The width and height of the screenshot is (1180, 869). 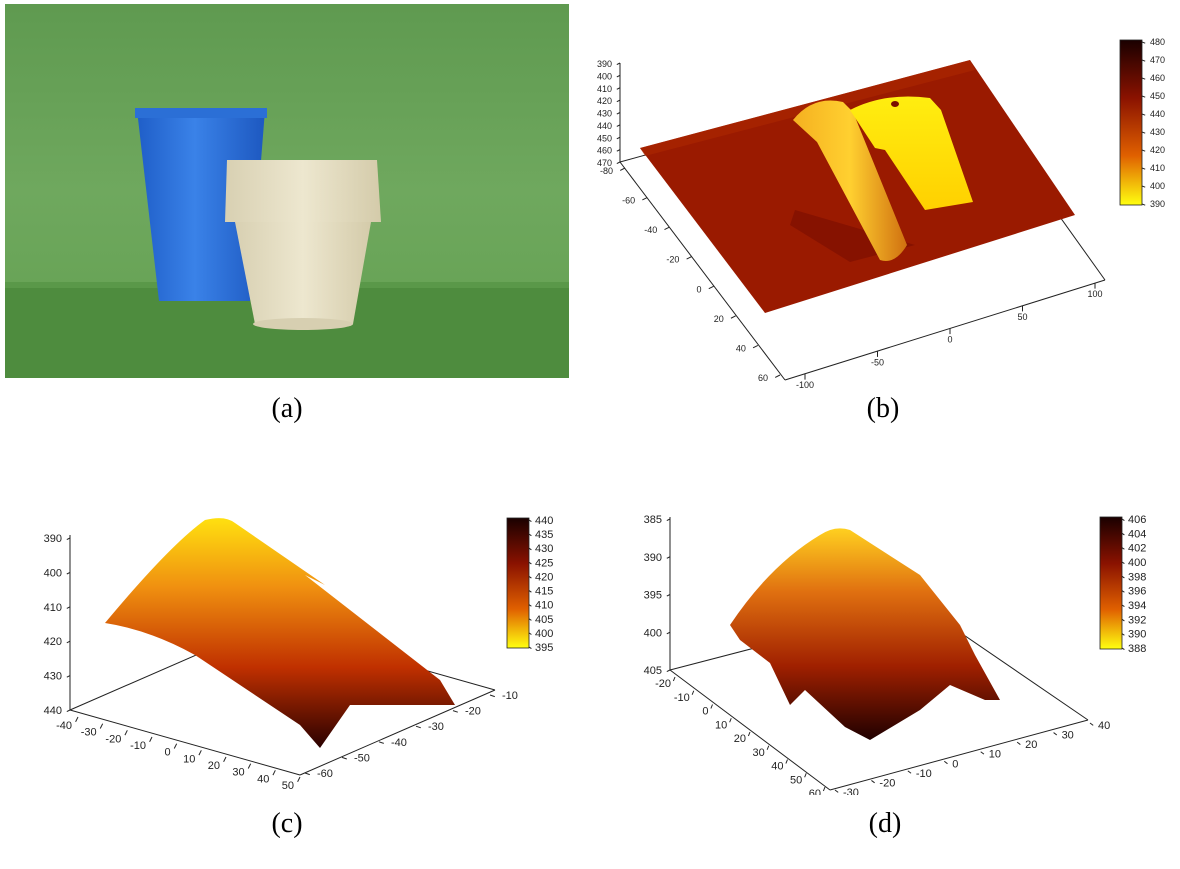 What do you see at coordinates (544, 521) in the screenshot?
I see `axis-tick-label: 440` at bounding box center [544, 521].